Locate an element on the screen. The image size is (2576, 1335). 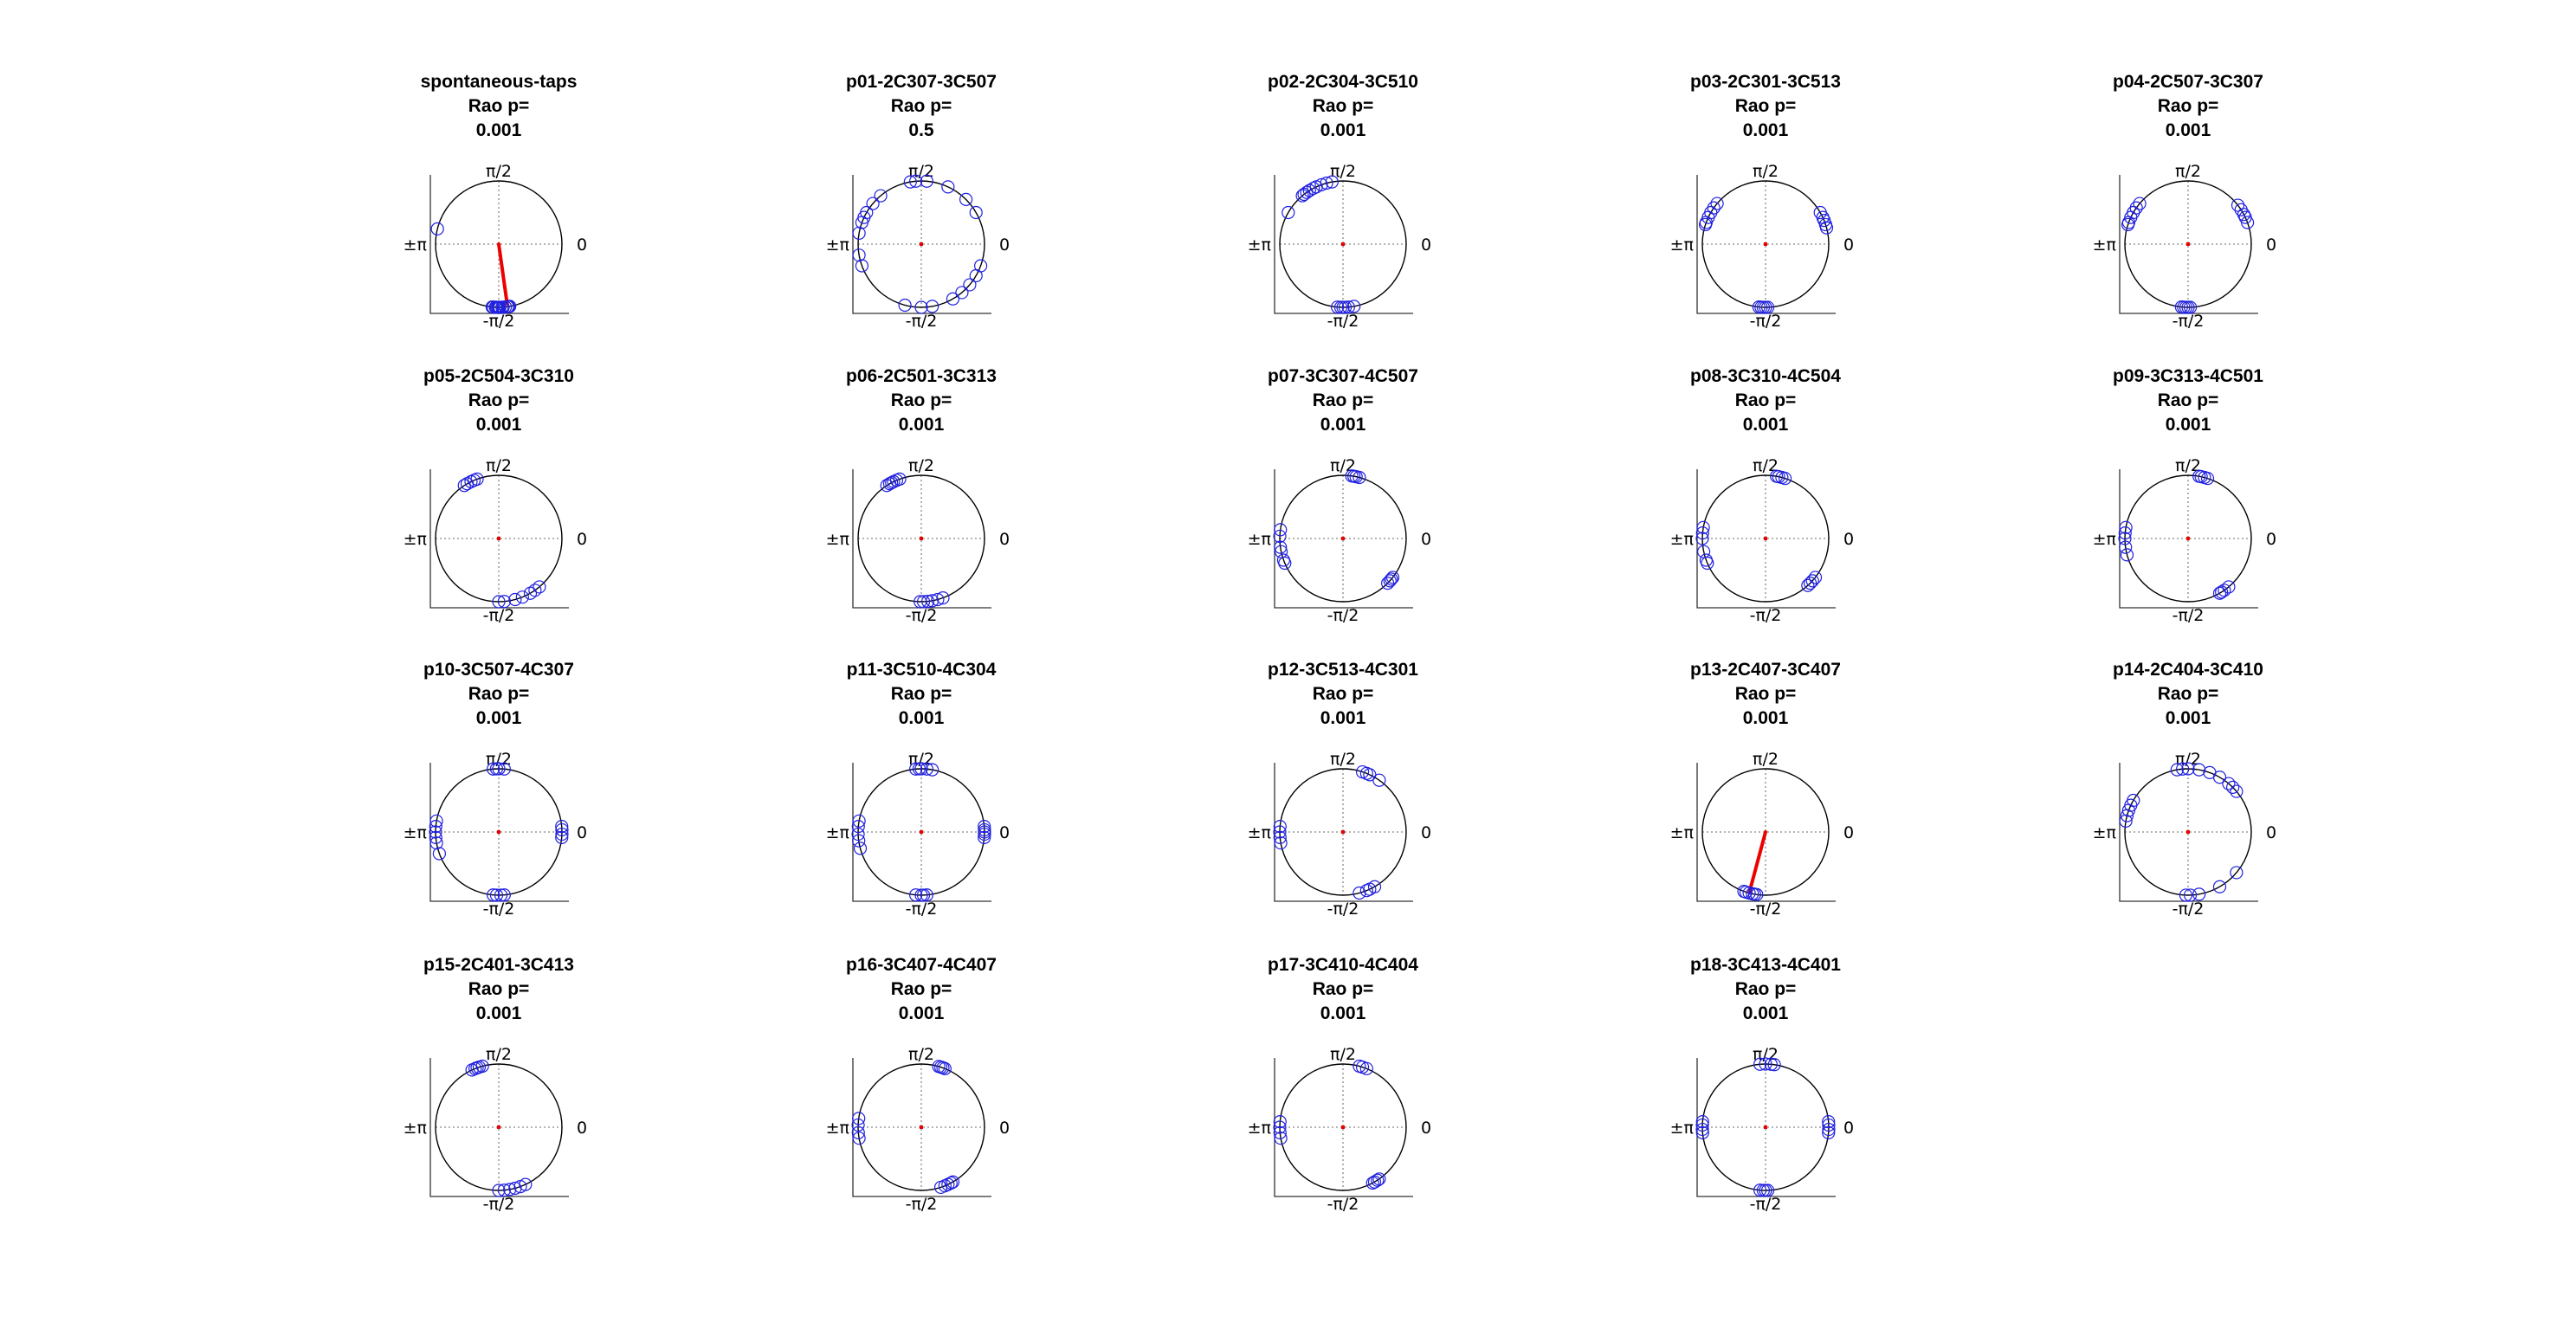
subplot-title: p12-3C513-4C301 is located at coordinates (1343, 670).